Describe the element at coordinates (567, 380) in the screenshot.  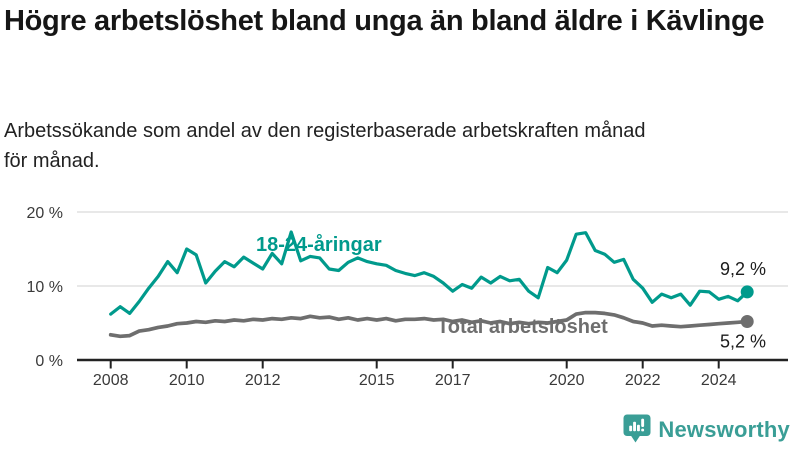
I see `x-axis-tick-label: 2020` at that location.